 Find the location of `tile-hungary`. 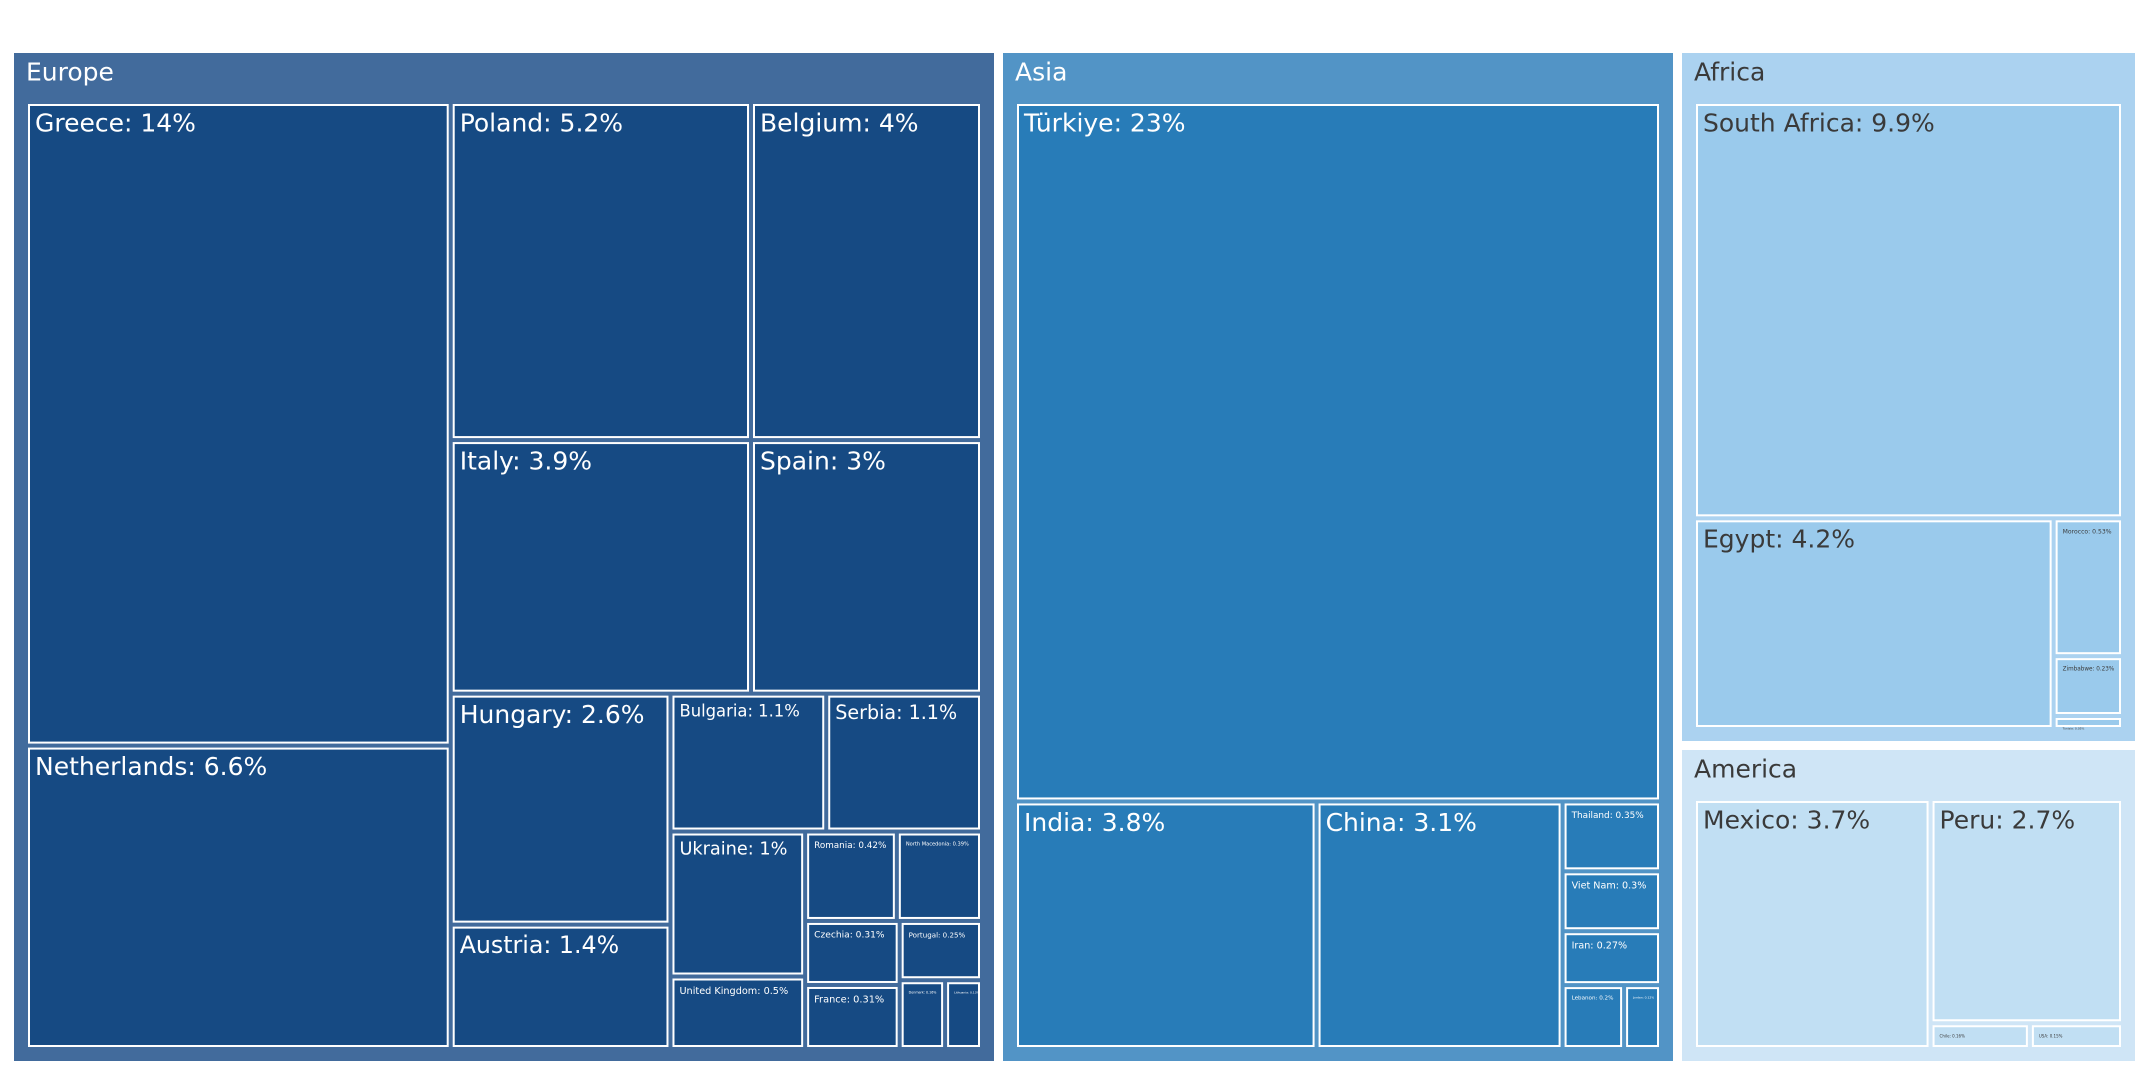

tile-hungary is located at coordinates (560, 809).